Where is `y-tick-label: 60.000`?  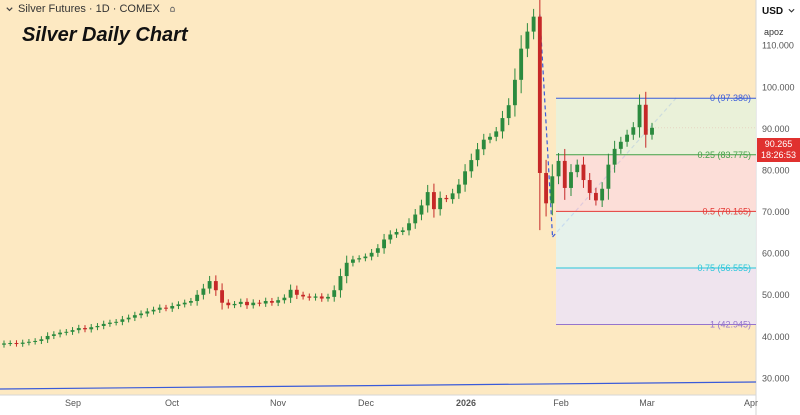 y-tick-label: 60.000 is located at coordinates (776, 254).